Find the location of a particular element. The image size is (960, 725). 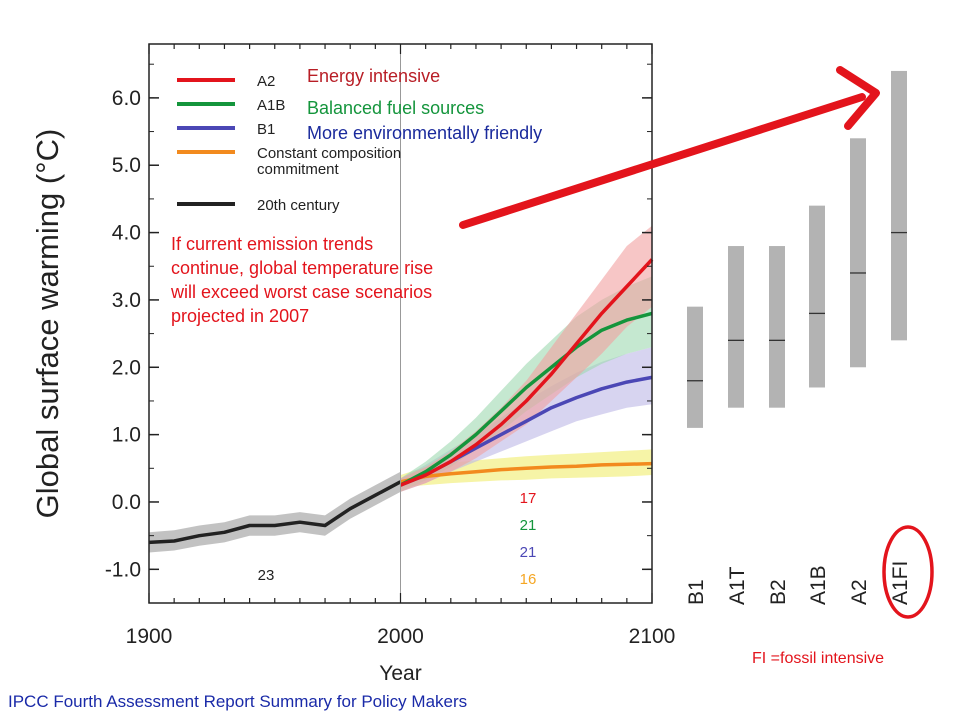

a1b-description: Balanced fuel sources is located at coordinates (396, 108).